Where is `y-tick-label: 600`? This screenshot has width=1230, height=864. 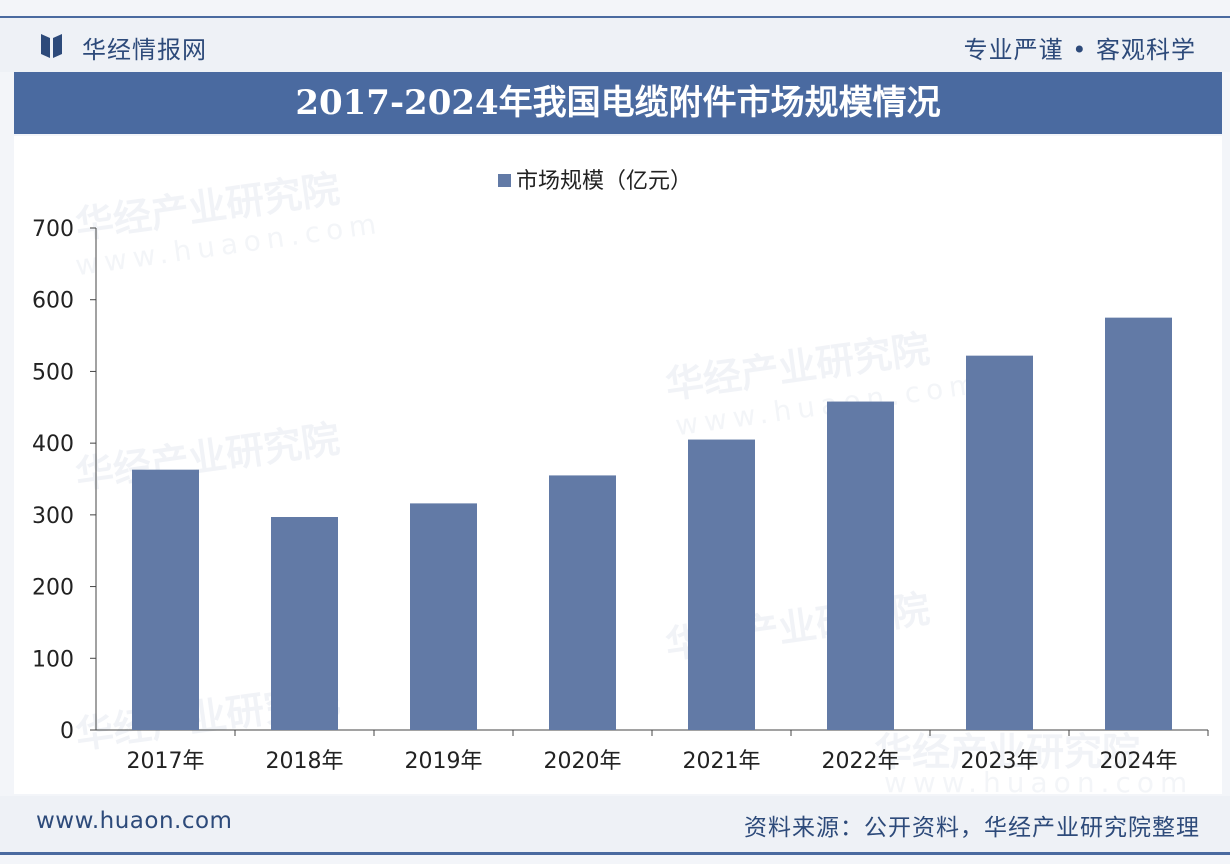
y-tick-label: 600 is located at coordinates (53, 301).